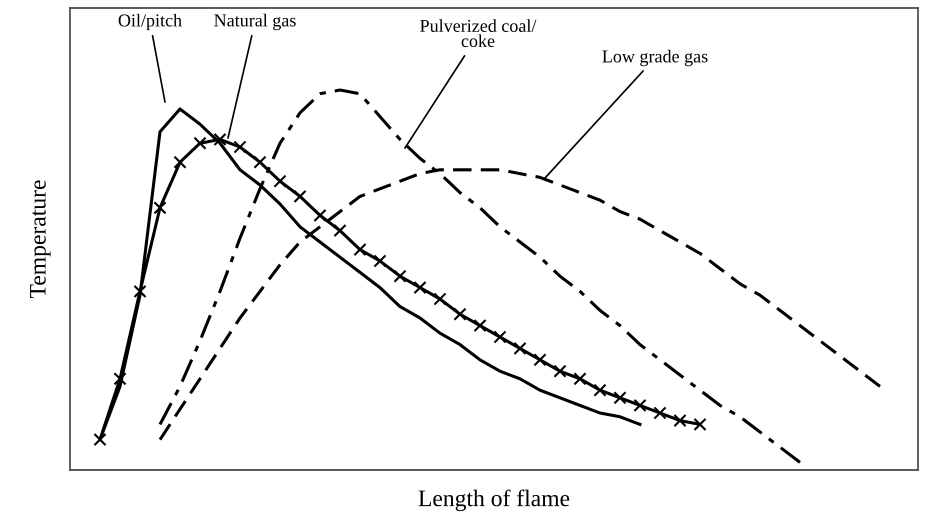 The width and height of the screenshot is (947, 532). What do you see at coordinates (150, 22) in the screenshot?
I see `text: Oil/pitch` at bounding box center [150, 22].